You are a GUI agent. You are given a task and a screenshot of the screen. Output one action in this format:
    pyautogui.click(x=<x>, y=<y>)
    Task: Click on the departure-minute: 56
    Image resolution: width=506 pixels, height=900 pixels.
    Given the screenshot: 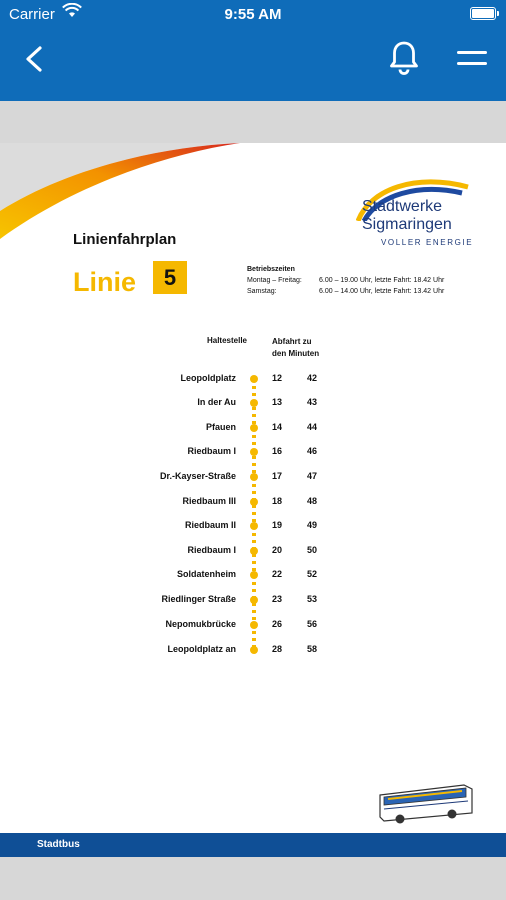 What is the action you would take?
    pyautogui.click(x=312, y=624)
    